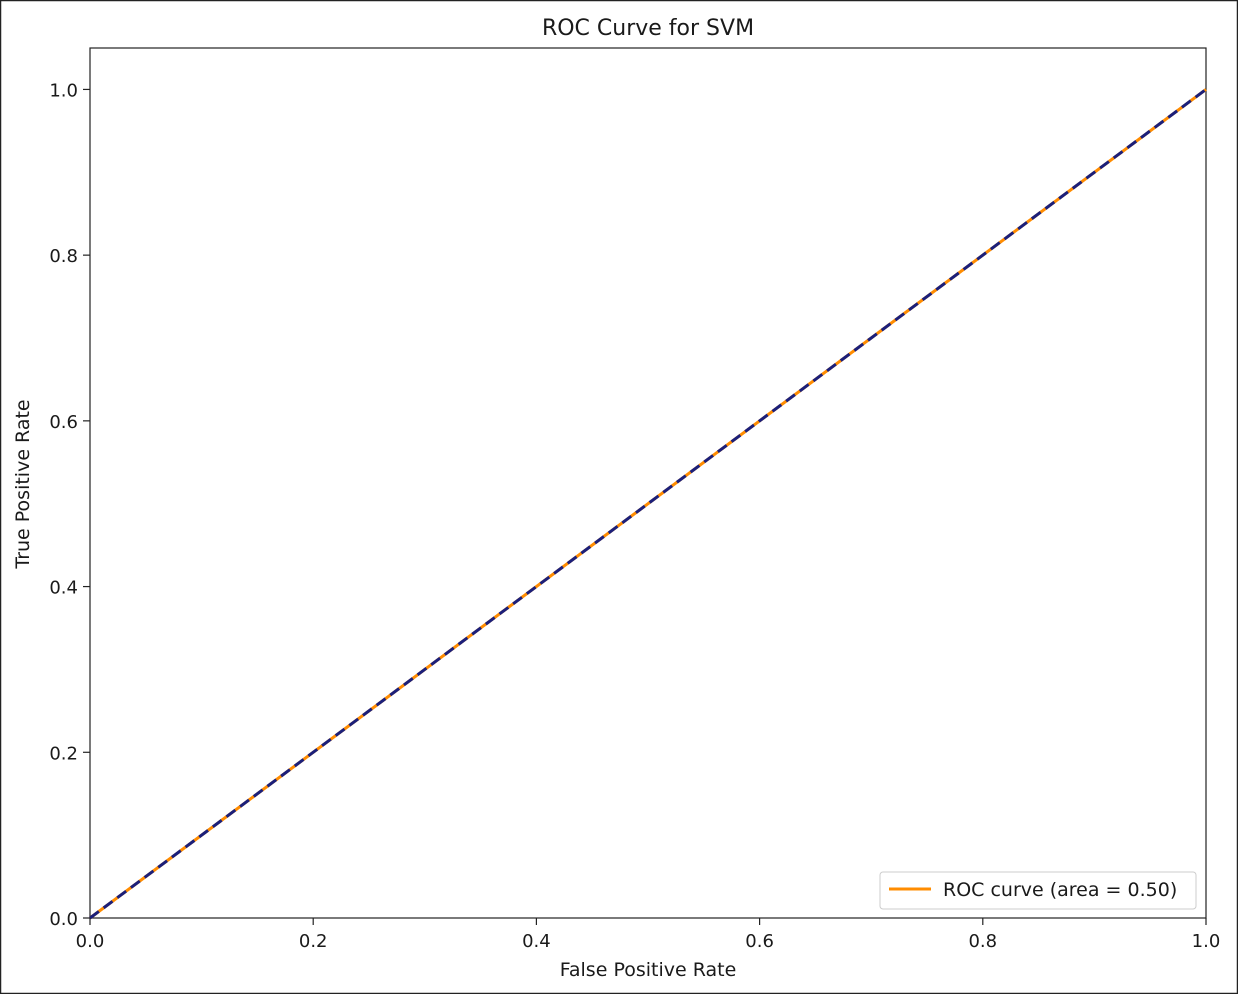  Describe the element at coordinates (1206, 941) in the screenshot. I see `x-tick-label: 1.0` at that location.